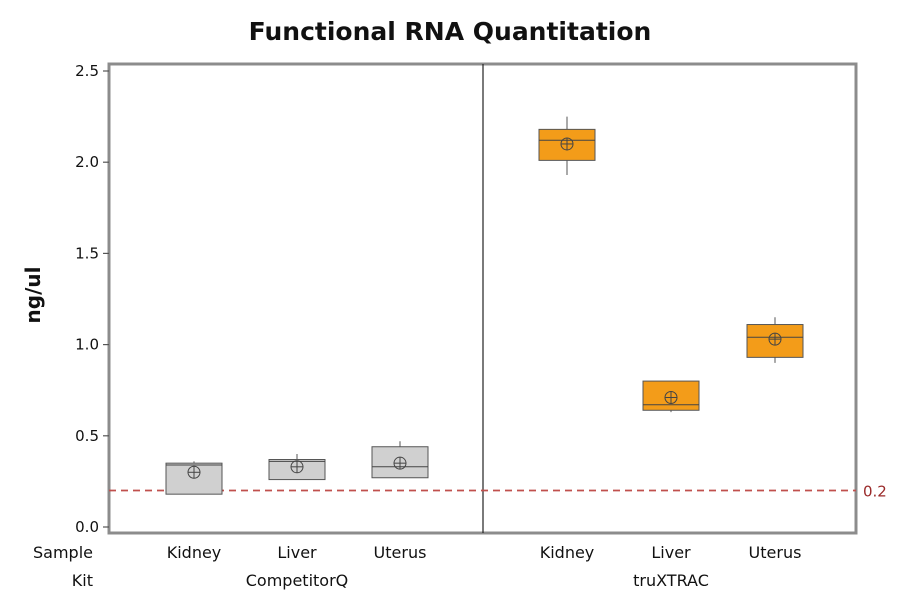 Image resolution: width=904 pixels, height=605 pixels. What do you see at coordinates (82, 580) in the screenshot?
I see `kit-row-label: Kit` at bounding box center [82, 580].